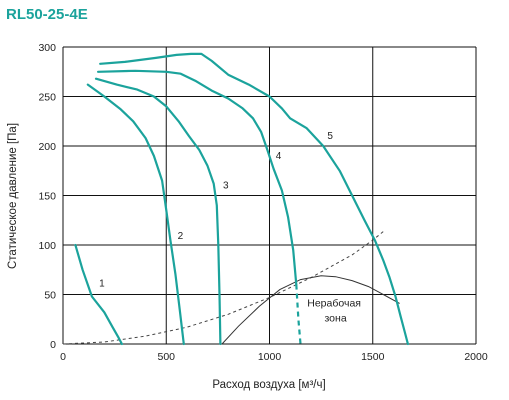 The width and height of the screenshot is (509, 400). I want to click on chart-title: RL50-25-4E, so click(47, 14).